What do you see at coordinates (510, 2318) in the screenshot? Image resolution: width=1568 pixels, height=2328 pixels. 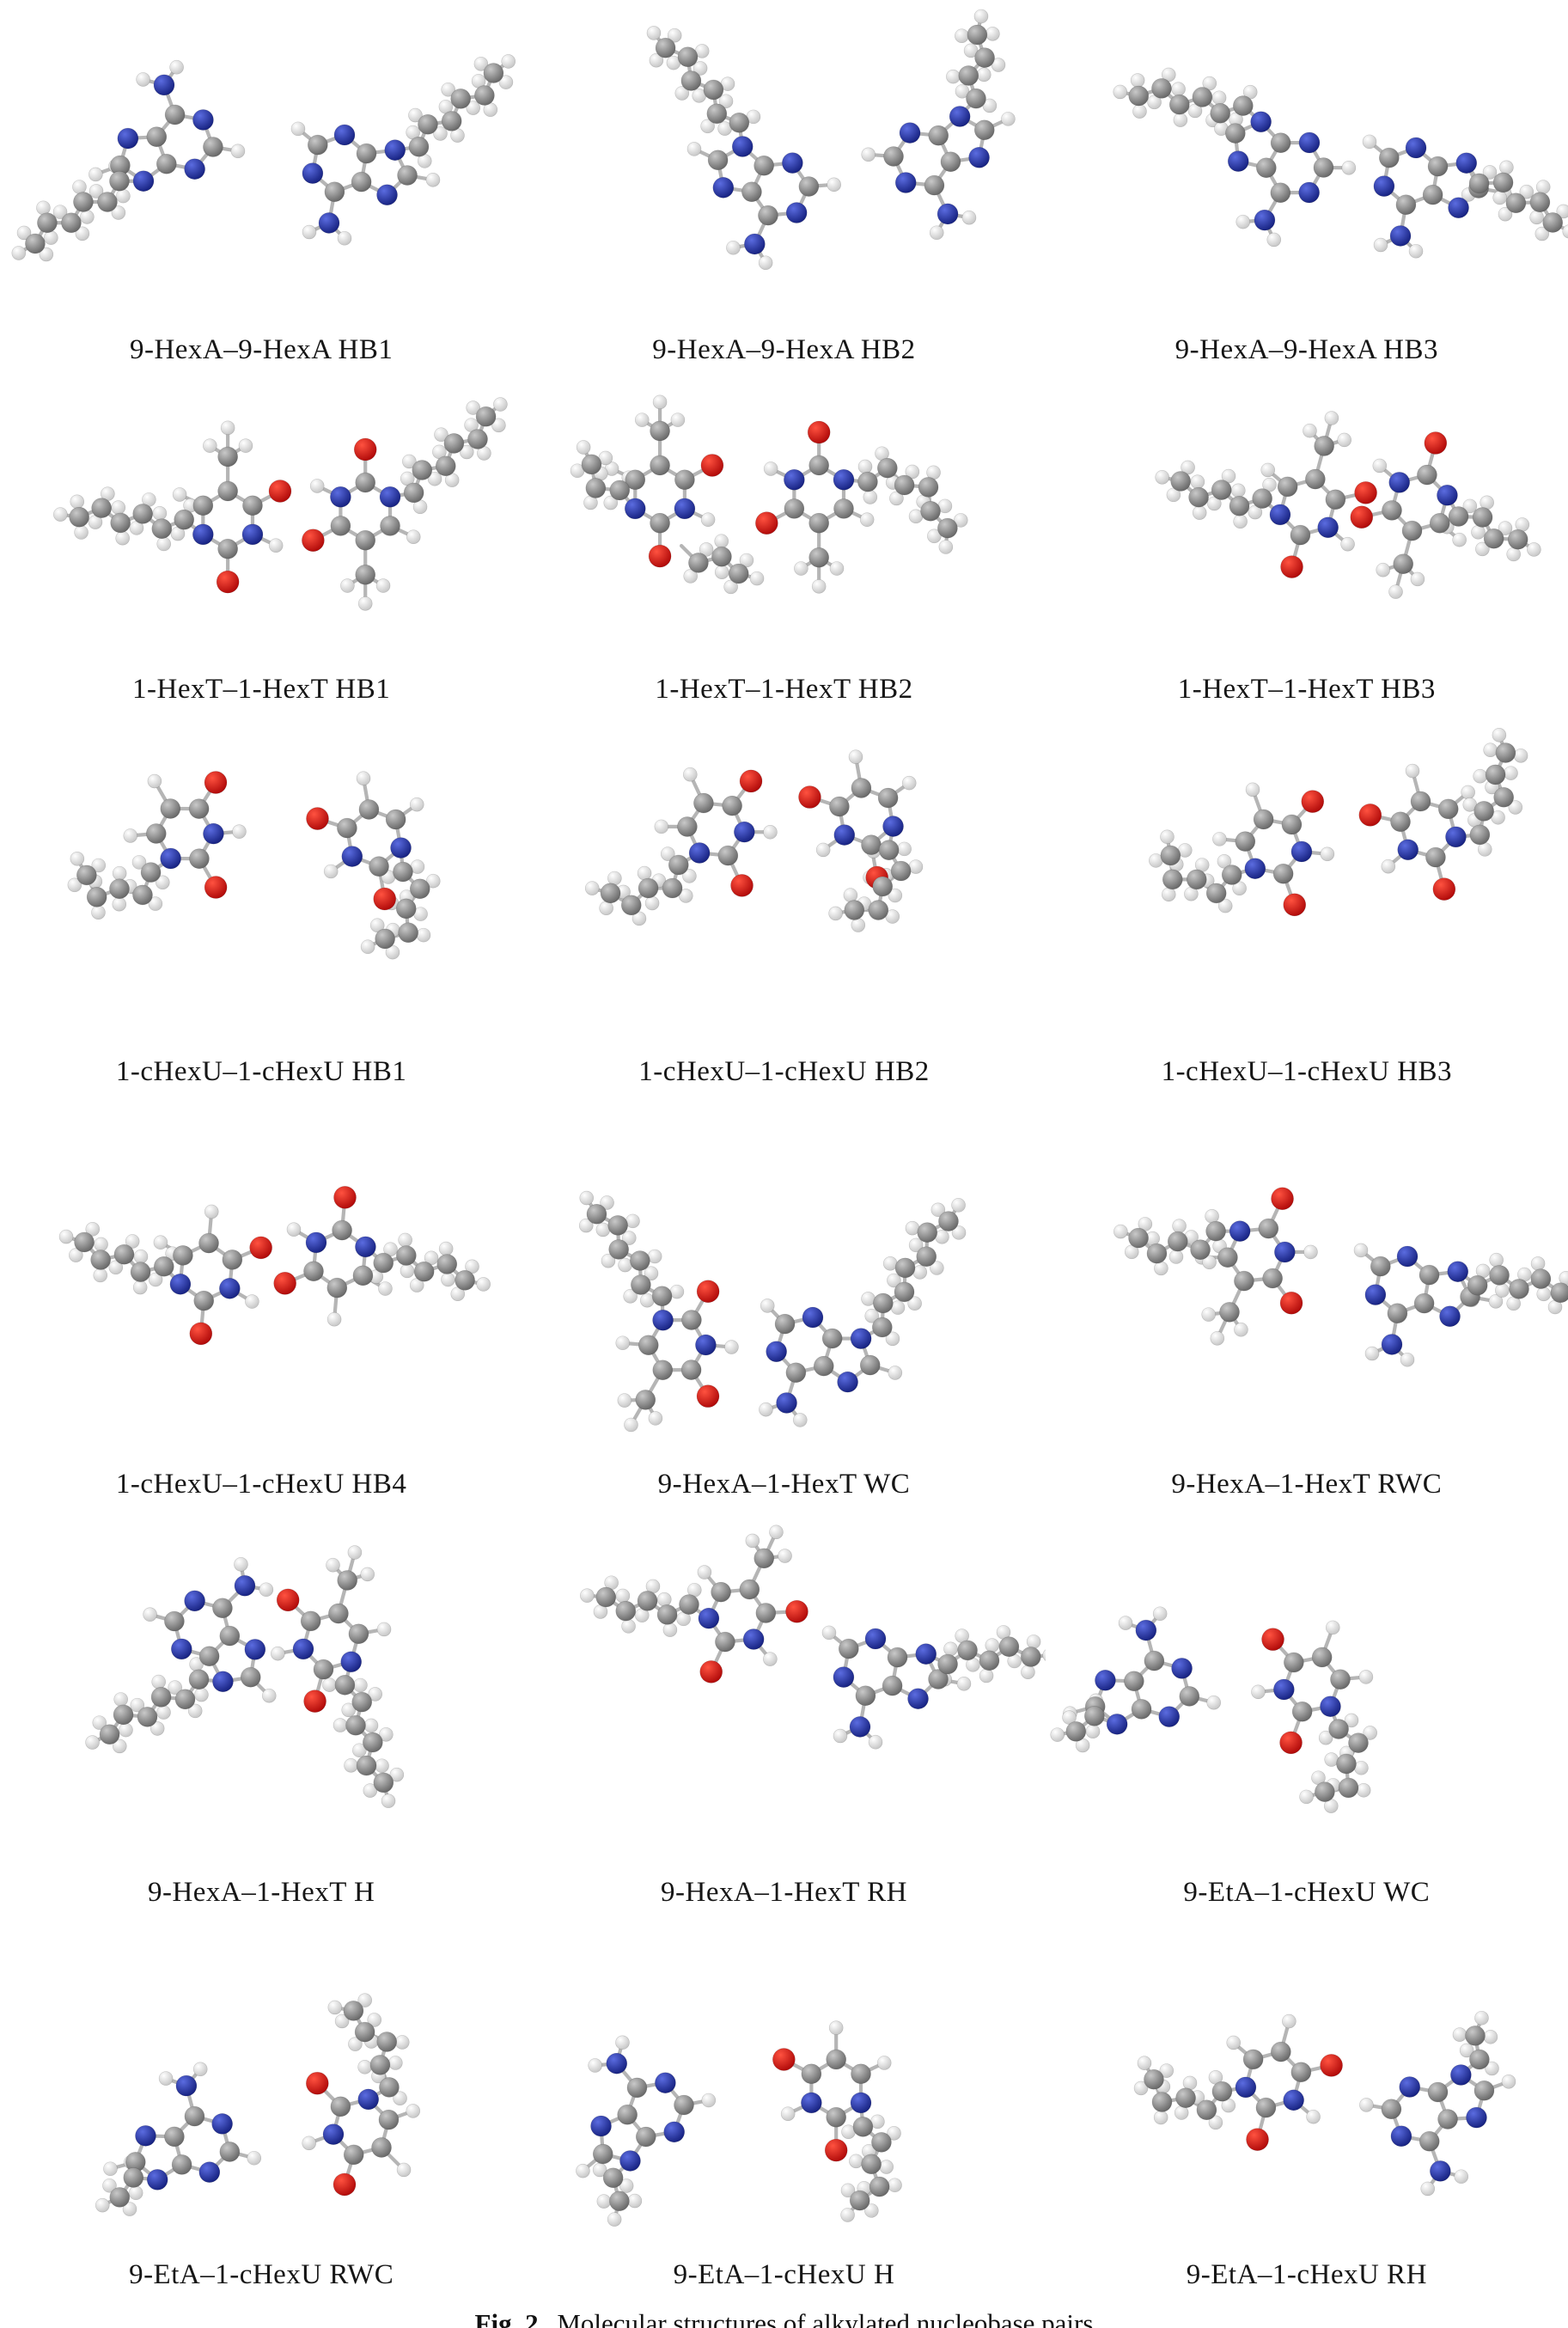 I see `figure-caption-number: Fig. 2.` at bounding box center [510, 2318].